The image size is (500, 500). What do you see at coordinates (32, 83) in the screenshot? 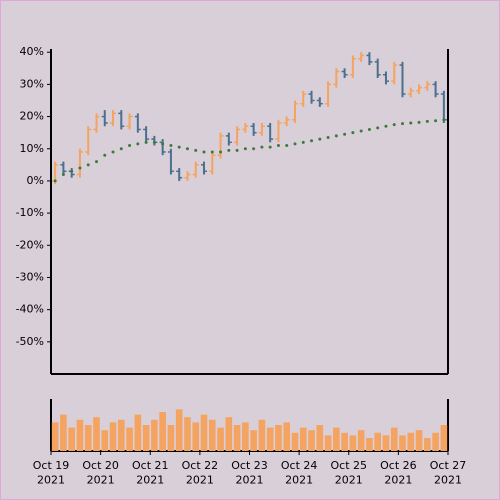
I see `y-tick-label: 30%` at bounding box center [32, 83].